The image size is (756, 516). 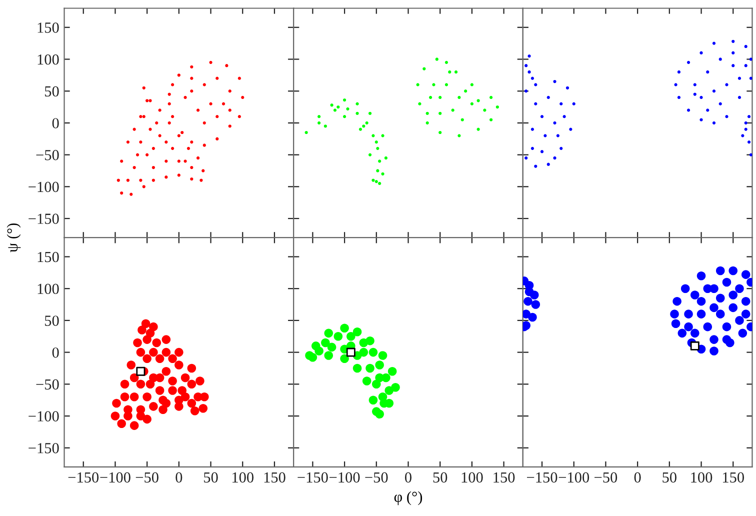 What do you see at coordinates (55, 352) in the screenshot?
I see `y-tick-label: 0` at bounding box center [55, 352].